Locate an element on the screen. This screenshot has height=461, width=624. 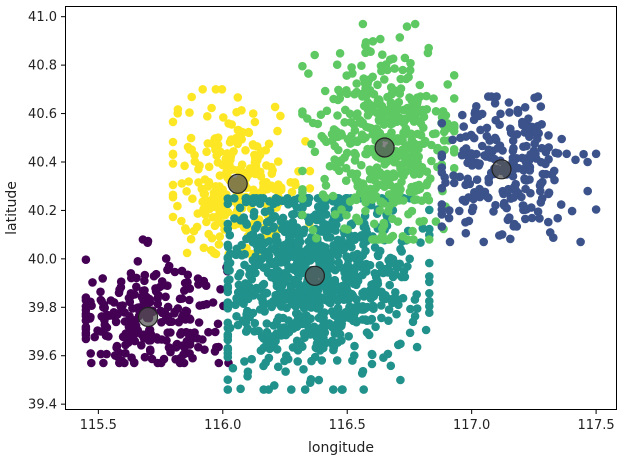
y-tick-label: 40.8 is located at coordinates (42, 66).